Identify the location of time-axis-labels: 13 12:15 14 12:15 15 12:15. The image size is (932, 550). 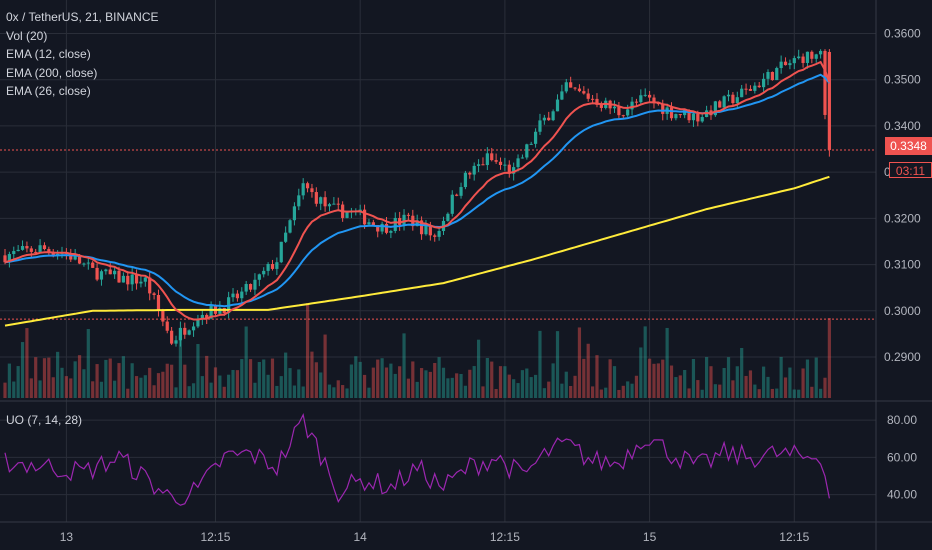
(435, 537).